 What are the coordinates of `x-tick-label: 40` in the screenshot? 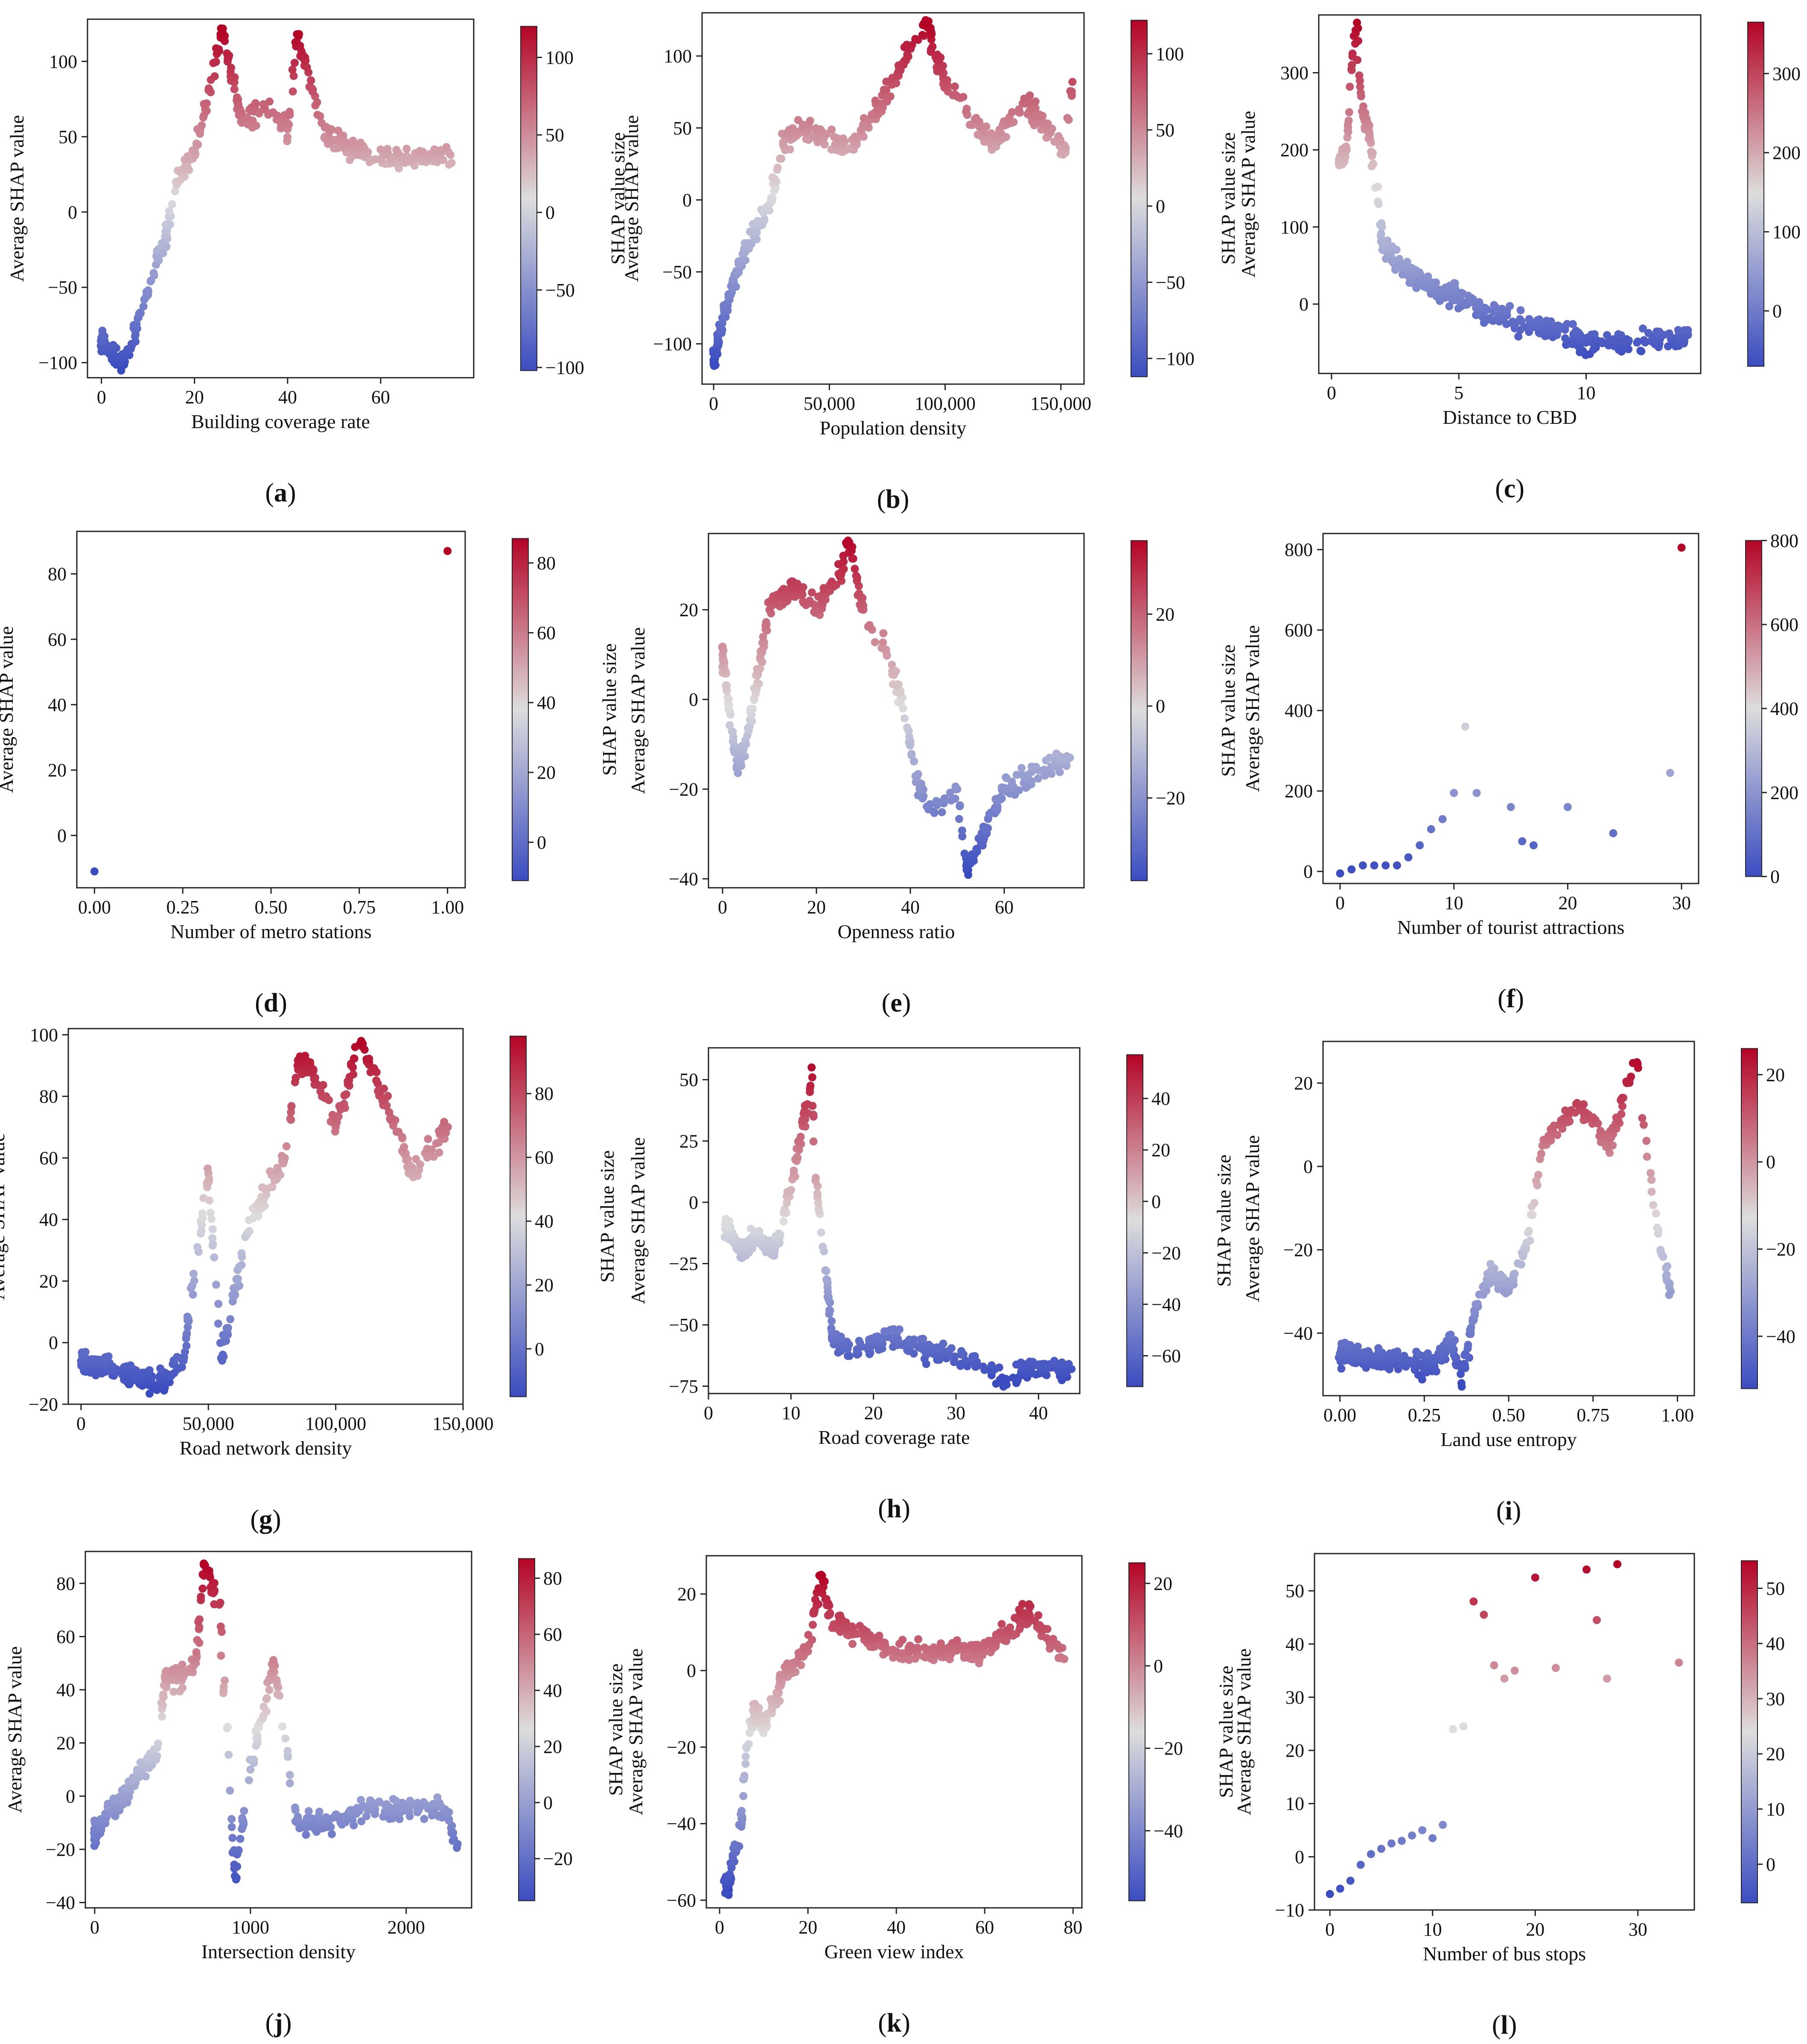 It's located at (1038, 1413).